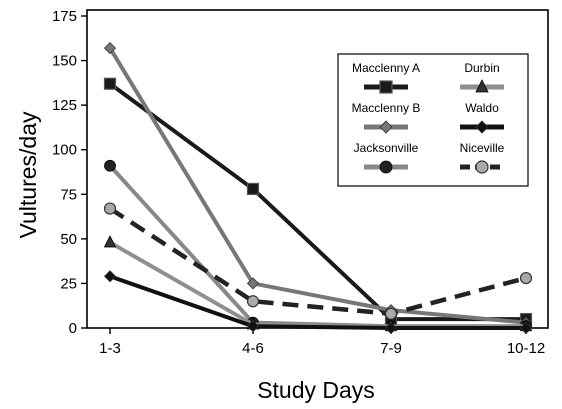 Image resolution: width=562 pixels, height=409 pixels. Describe the element at coordinates (386, 117) in the screenshot. I see `legend-item-macclenny-b: Macclenny B` at that location.